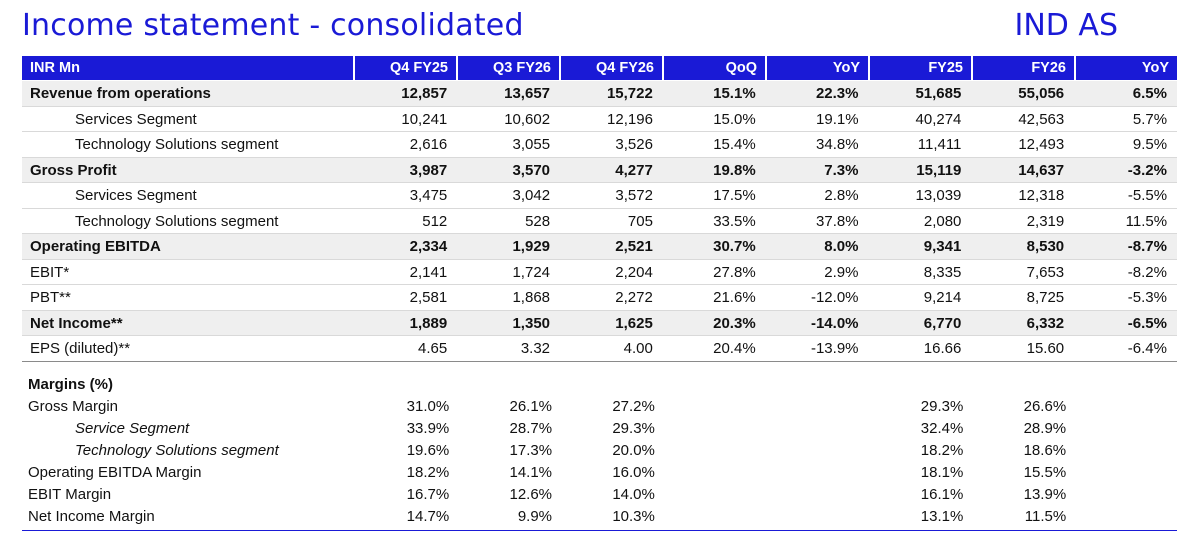 Image resolution: width=1200 pixels, height=535 pixels. What do you see at coordinates (531, 170) in the screenshot?
I see `table-cell: 3,570` at bounding box center [531, 170].